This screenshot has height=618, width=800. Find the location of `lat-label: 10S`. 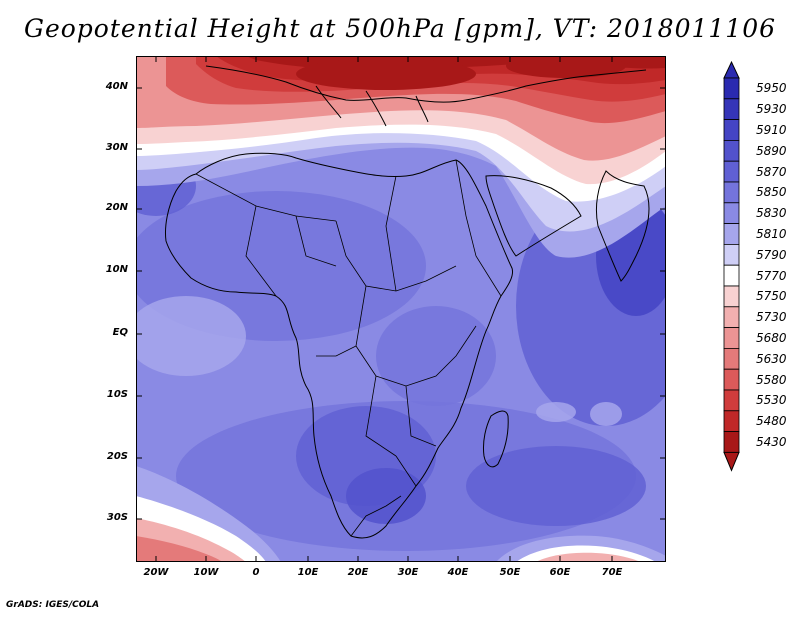

lat-label: 10S is located at coordinates (117, 394).